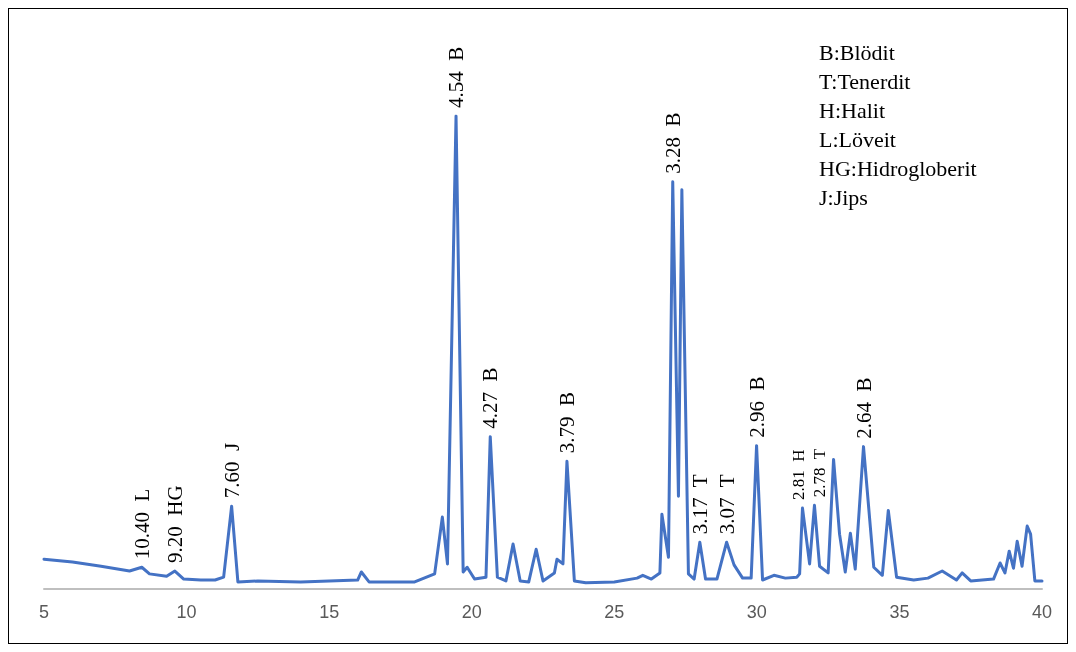 The width and height of the screenshot is (1076, 652). Describe the element at coordinates (44, 612) in the screenshot. I see `x-tick-label: 5` at that location.